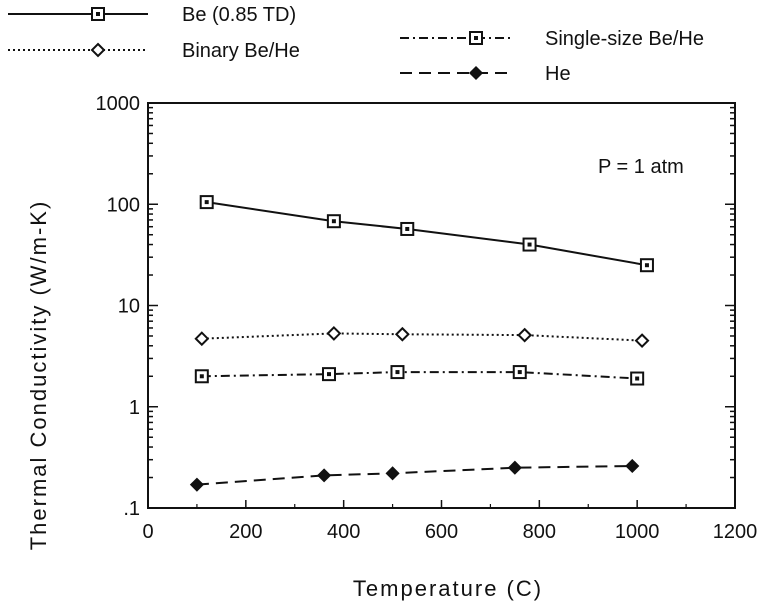  I want to click on y-tick-label: 10, so click(129, 307).